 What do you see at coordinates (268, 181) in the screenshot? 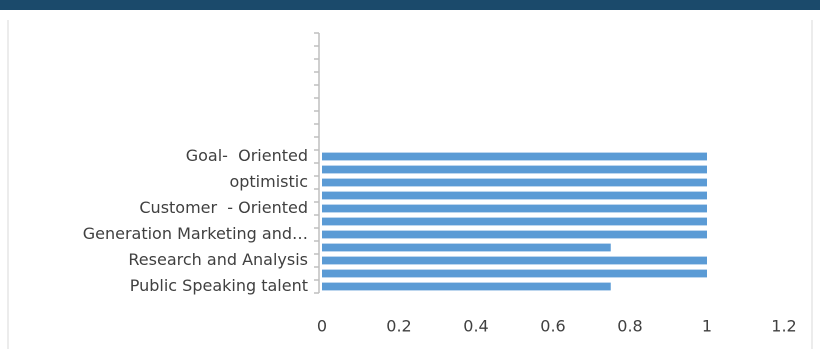
I see `y-tick-label: optimistic` at bounding box center [268, 181].